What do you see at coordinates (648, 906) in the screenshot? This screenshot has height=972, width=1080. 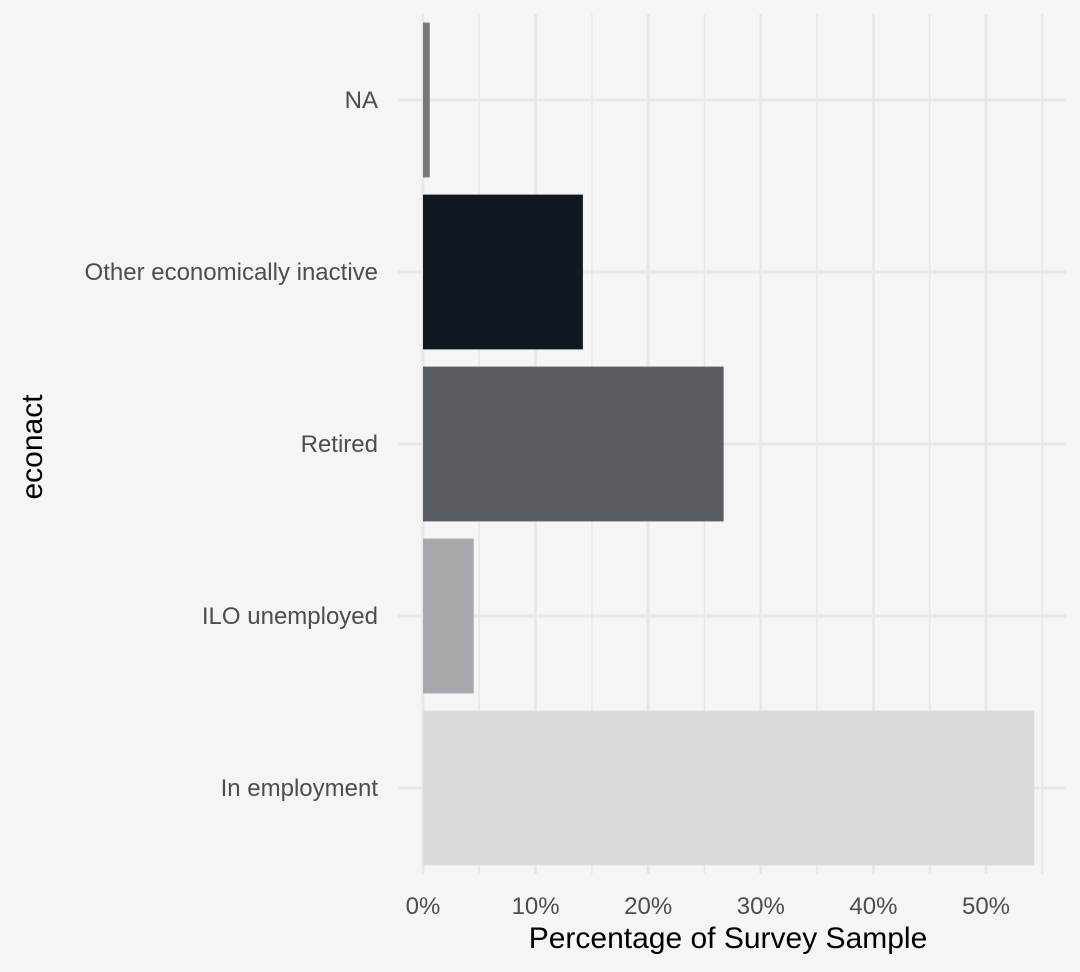 I see `x-tick-label: 20%` at bounding box center [648, 906].